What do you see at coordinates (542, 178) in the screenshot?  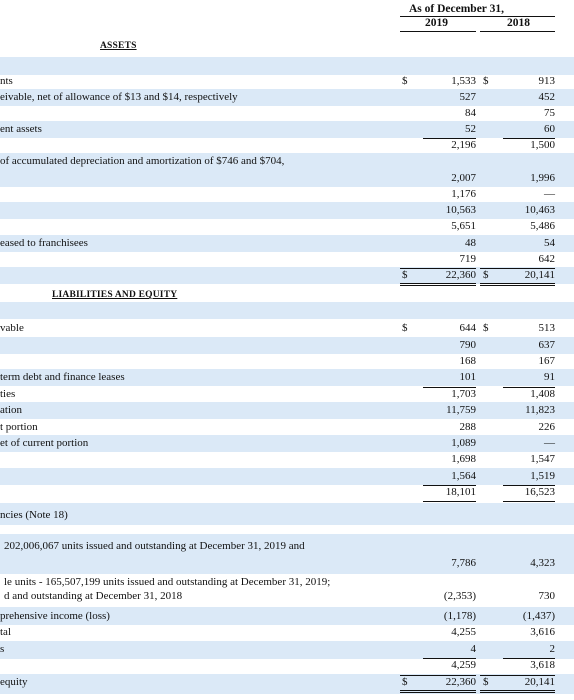 I see `value-2018: 1,996` at bounding box center [542, 178].